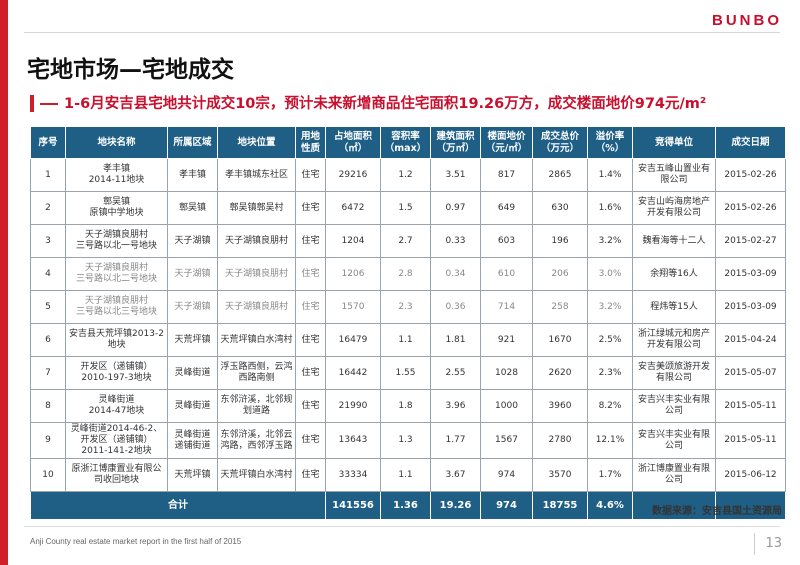 The image size is (800, 565). Describe the element at coordinates (674, 142) in the screenshot. I see `header-winner: 竞得单位` at that location.